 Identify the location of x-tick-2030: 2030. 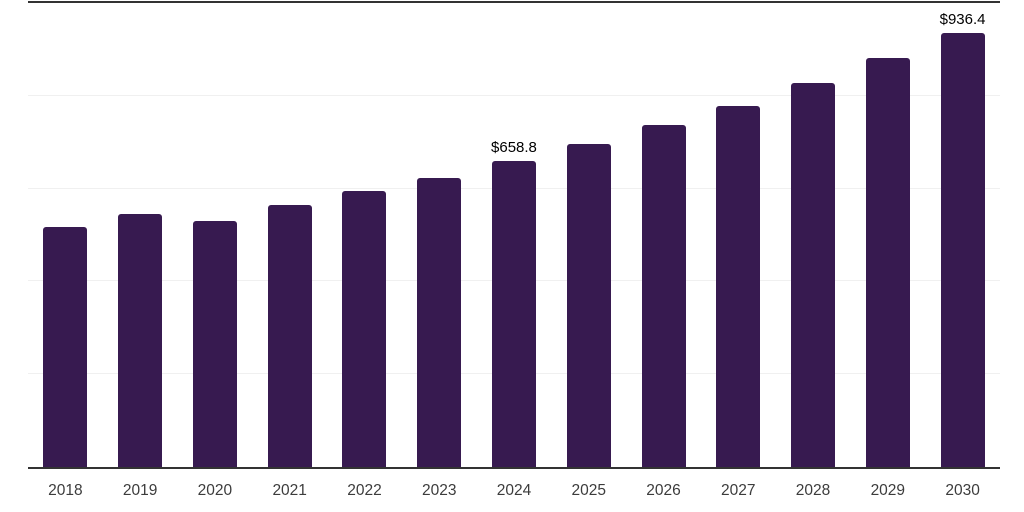
(962, 490).